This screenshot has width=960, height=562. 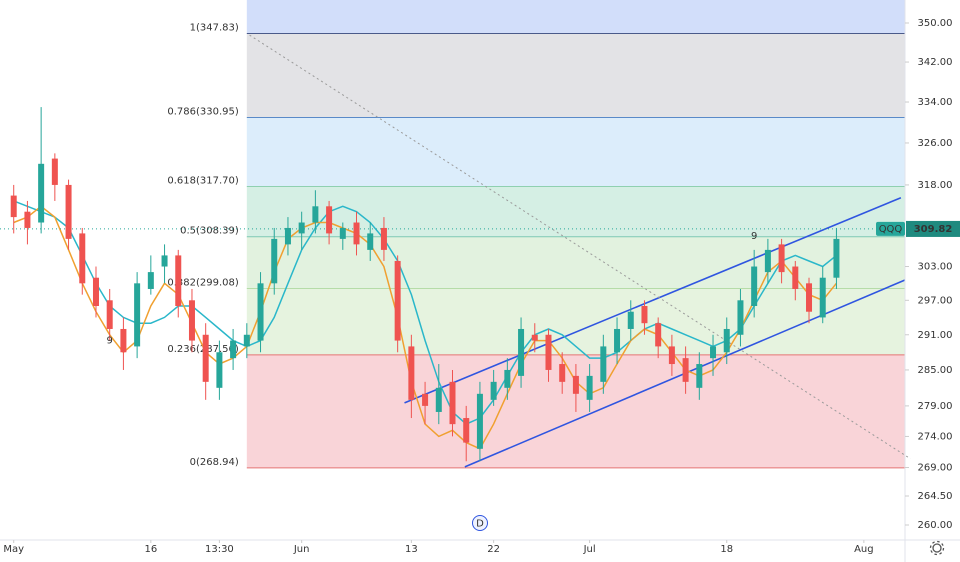 I want to click on fib-label: 0.5(308.39), so click(x=209, y=231).